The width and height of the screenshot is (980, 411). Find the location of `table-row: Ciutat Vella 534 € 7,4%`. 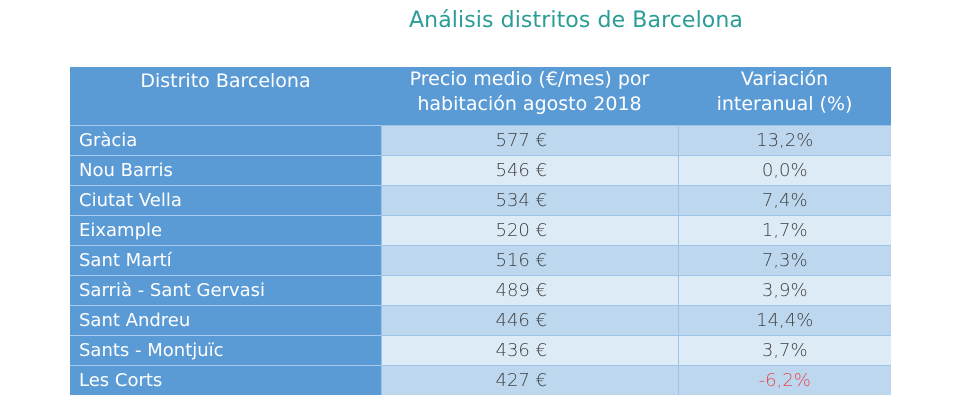

table-row: Ciutat Vella 534 € 7,4% is located at coordinates (480, 200).